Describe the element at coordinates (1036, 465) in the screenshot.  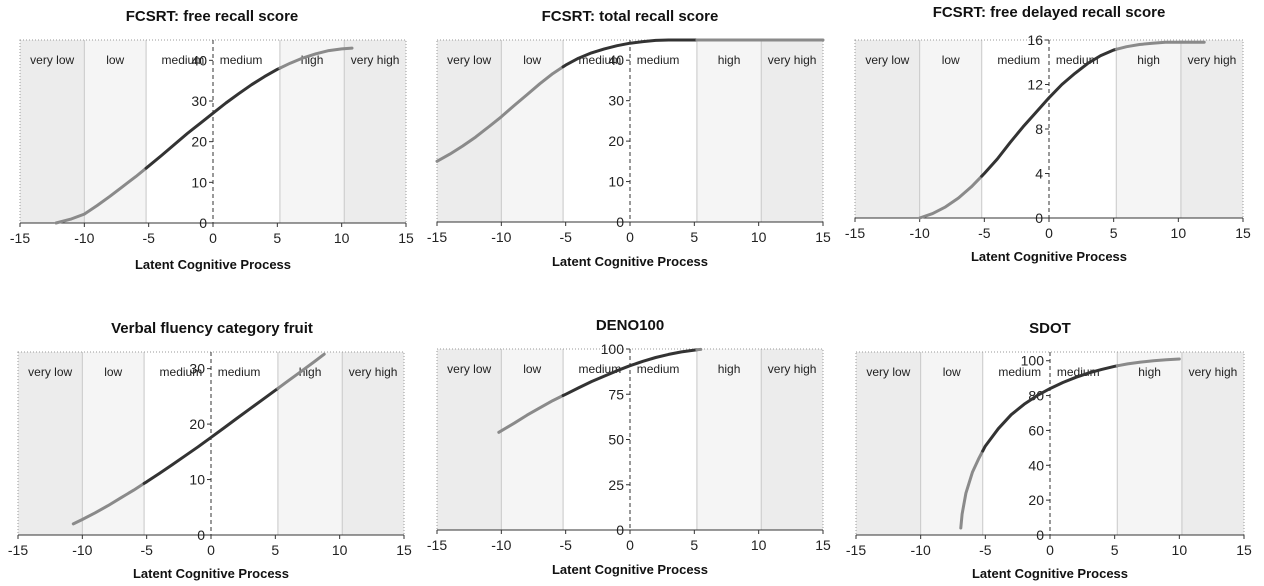
I see `y-tick-label: 40` at that location.